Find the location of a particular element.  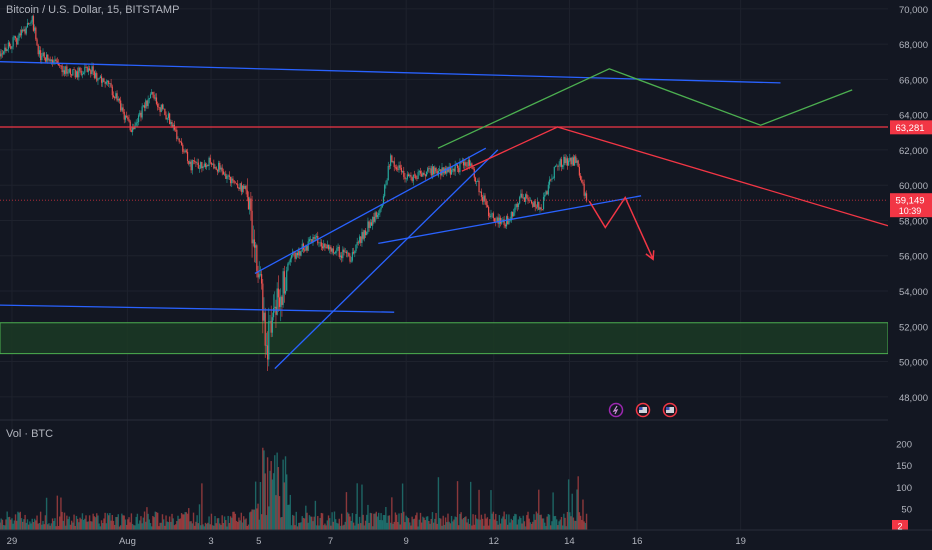

blue-trendline is located at coordinates (370, 210).